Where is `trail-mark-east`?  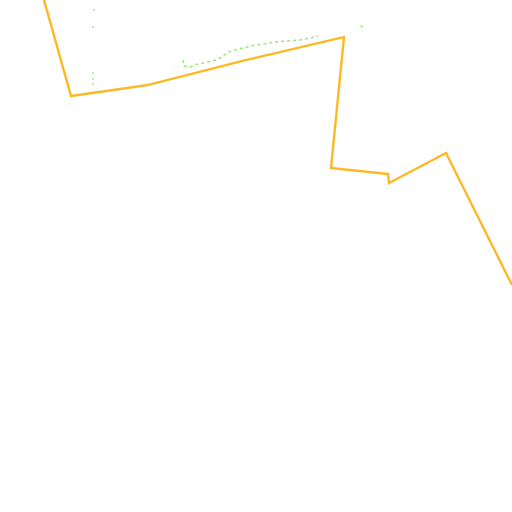
trail-mark-east is located at coordinates (361, 26).